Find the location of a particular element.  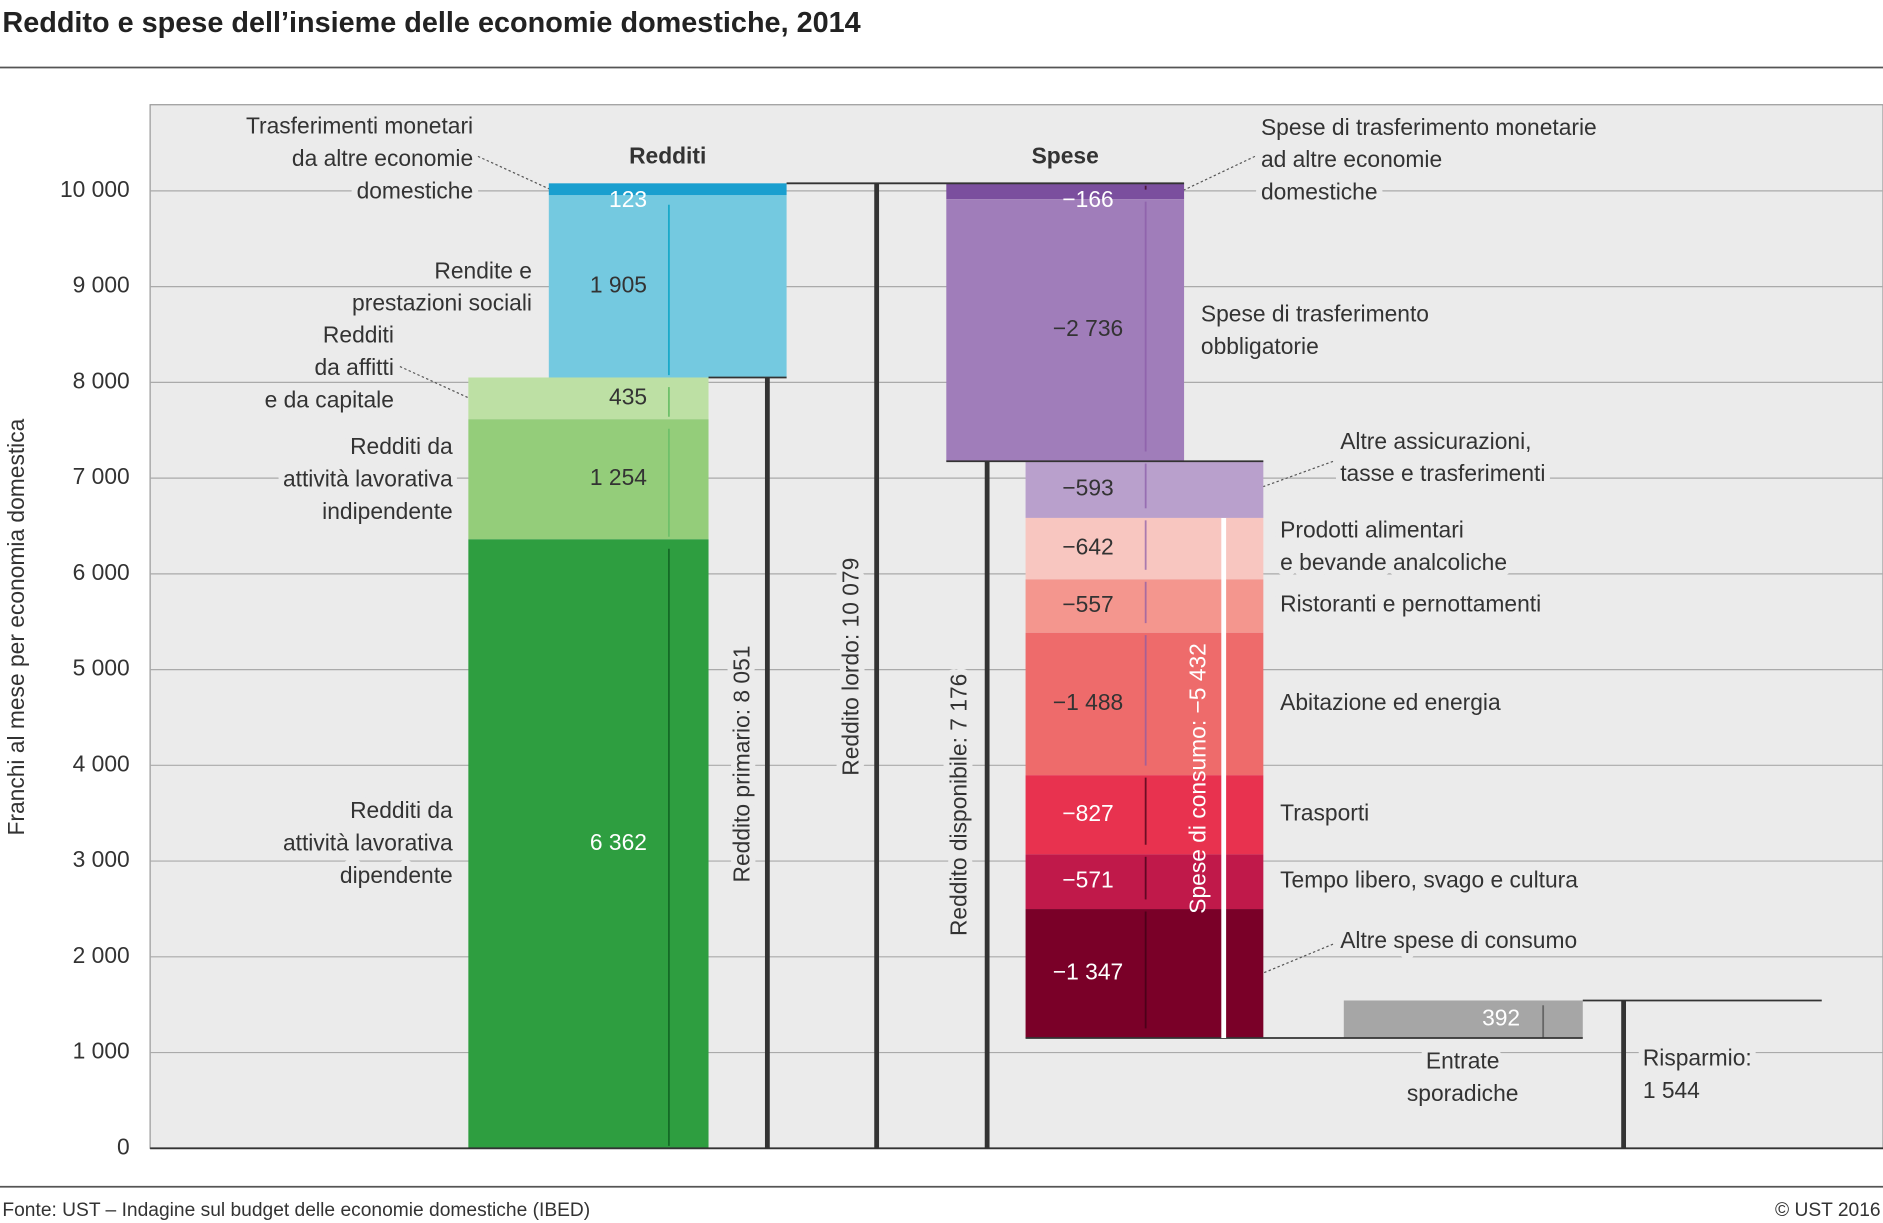

expense-label: e bevande analcoliche is located at coordinates (1393, 562).